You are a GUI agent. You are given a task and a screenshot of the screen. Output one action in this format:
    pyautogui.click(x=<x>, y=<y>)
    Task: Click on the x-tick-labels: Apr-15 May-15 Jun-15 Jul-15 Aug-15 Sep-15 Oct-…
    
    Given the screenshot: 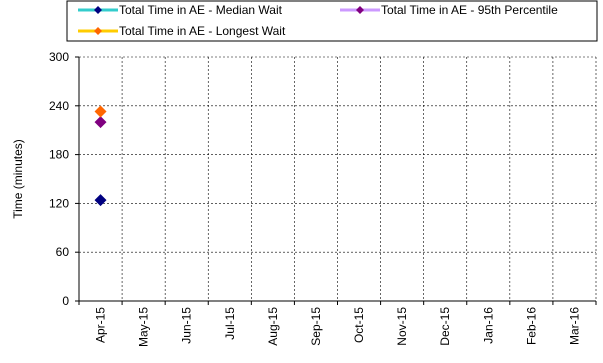 What is the action you would take?
    pyautogui.click(x=338, y=327)
    